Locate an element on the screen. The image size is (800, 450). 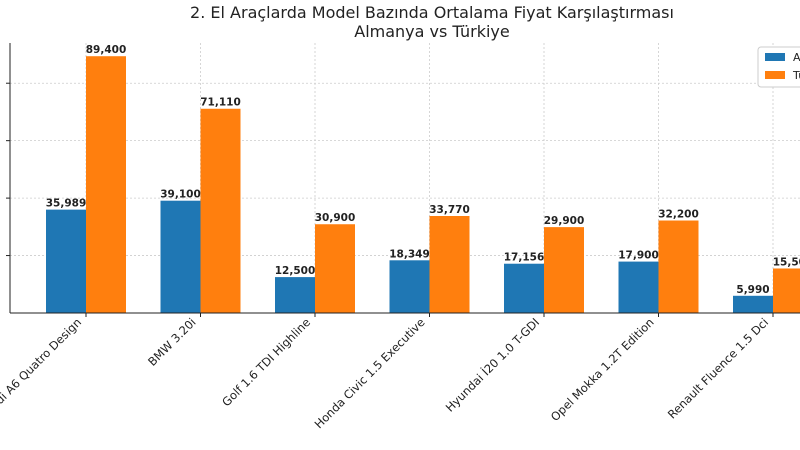
chart-subtitle: Almanya vs Türkiye is located at coordinates (432, 31).